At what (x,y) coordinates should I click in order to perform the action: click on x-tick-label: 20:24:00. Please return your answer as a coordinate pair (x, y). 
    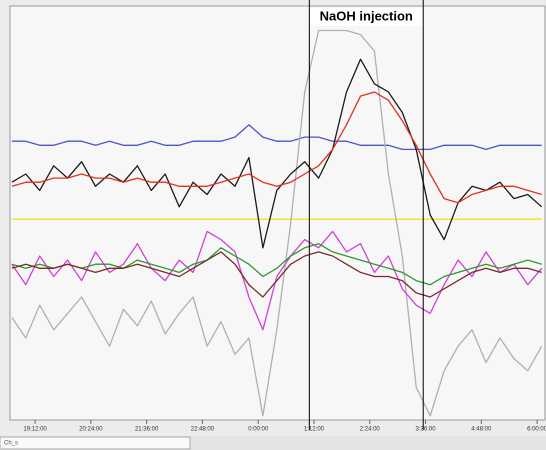
    Looking at the image, I should click on (91, 430).